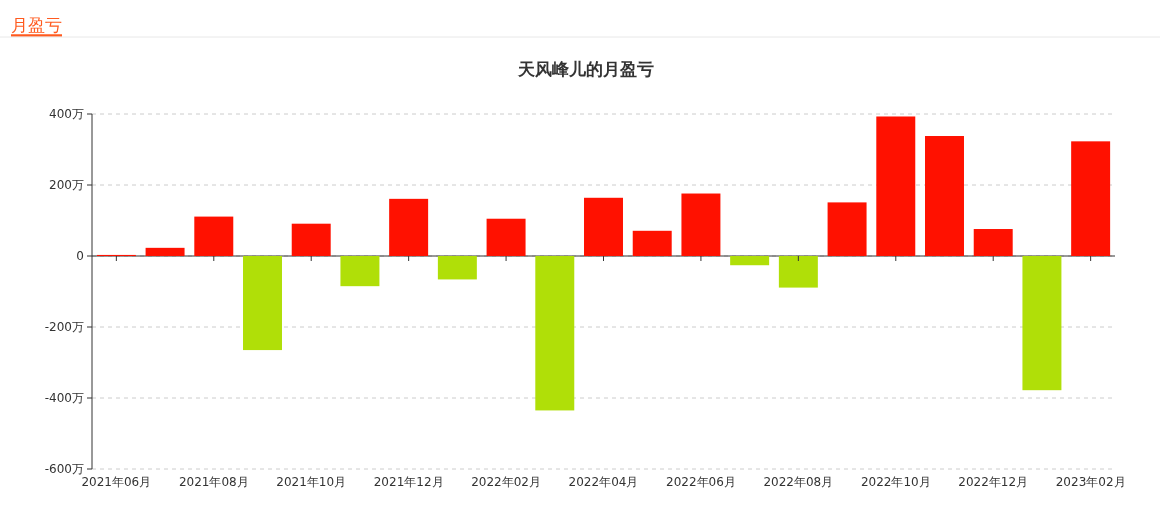 The width and height of the screenshot is (1171, 518). Describe the element at coordinates (80, 256) in the screenshot. I see `y-tick-label: 0` at that location.